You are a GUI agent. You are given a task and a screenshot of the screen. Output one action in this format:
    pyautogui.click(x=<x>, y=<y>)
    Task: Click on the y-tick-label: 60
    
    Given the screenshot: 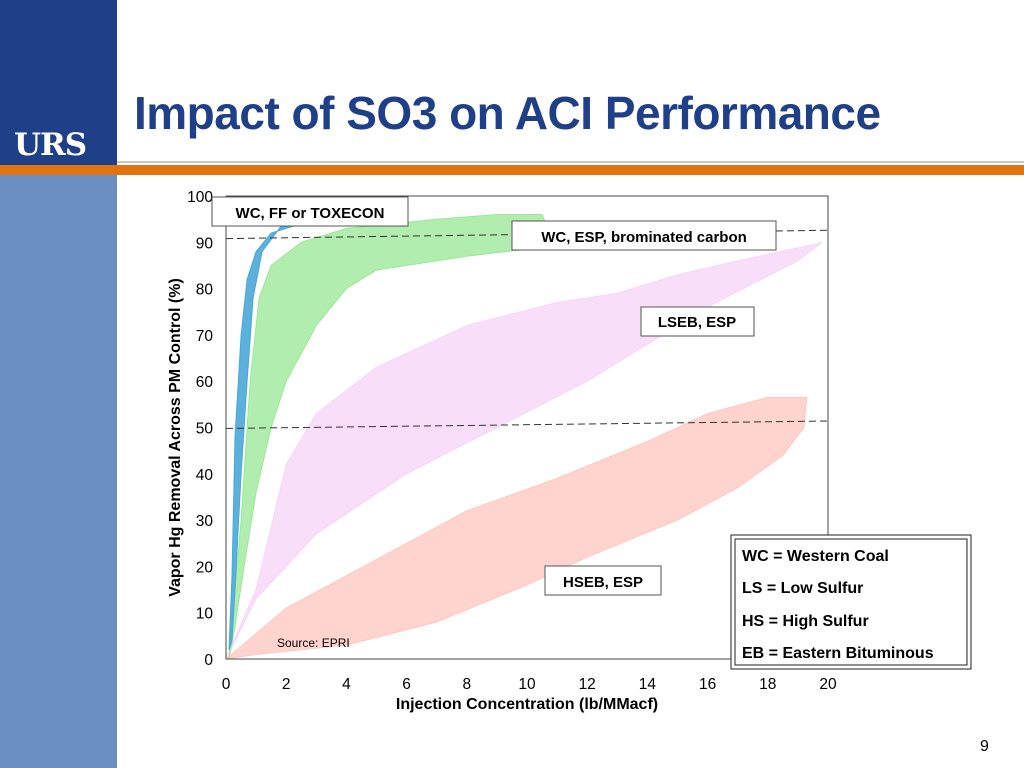 What is the action you would take?
    pyautogui.click(x=205, y=382)
    